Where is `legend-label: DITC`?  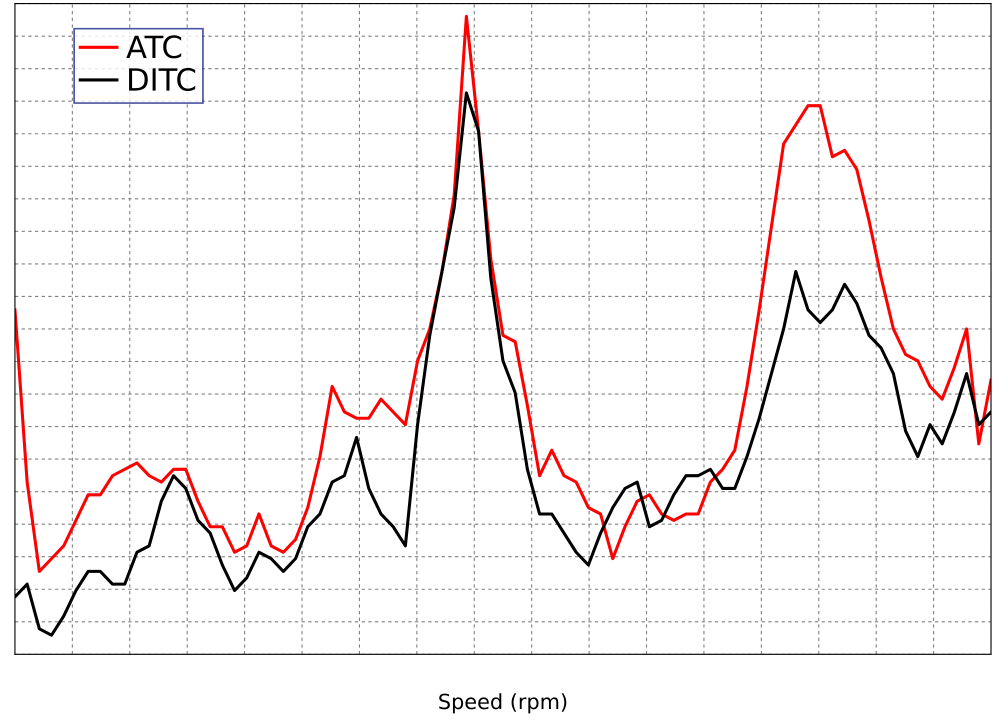
legend-label: DITC is located at coordinates (162, 80).